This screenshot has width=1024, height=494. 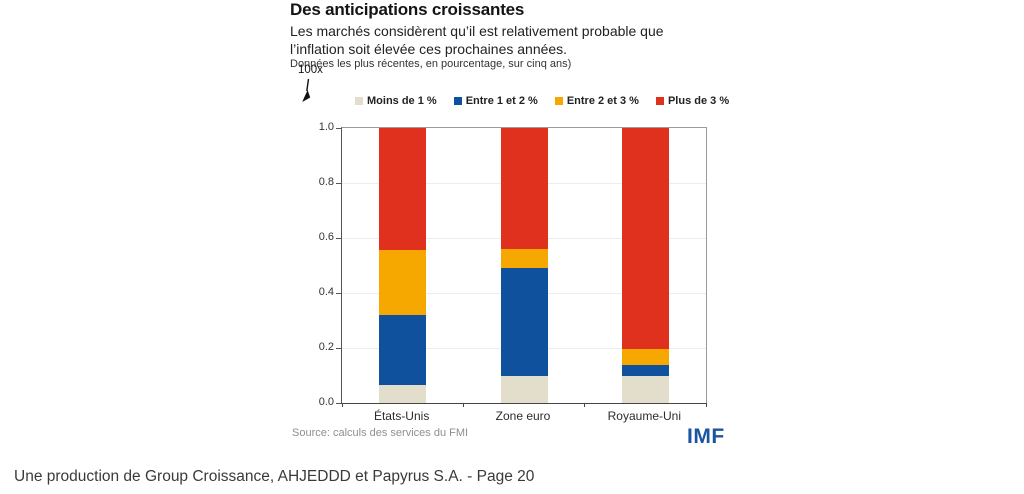 I want to click on legend-item-0: Moins de 1 %, so click(x=396, y=101).